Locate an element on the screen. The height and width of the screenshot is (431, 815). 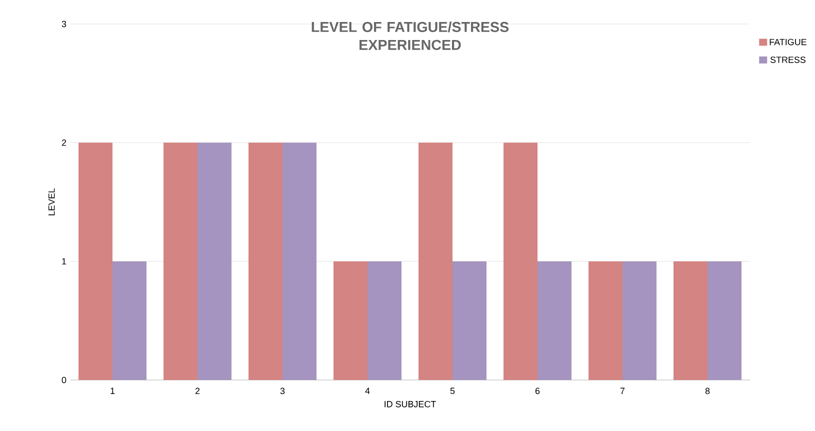
legend-label: STRESS is located at coordinates (788, 59).